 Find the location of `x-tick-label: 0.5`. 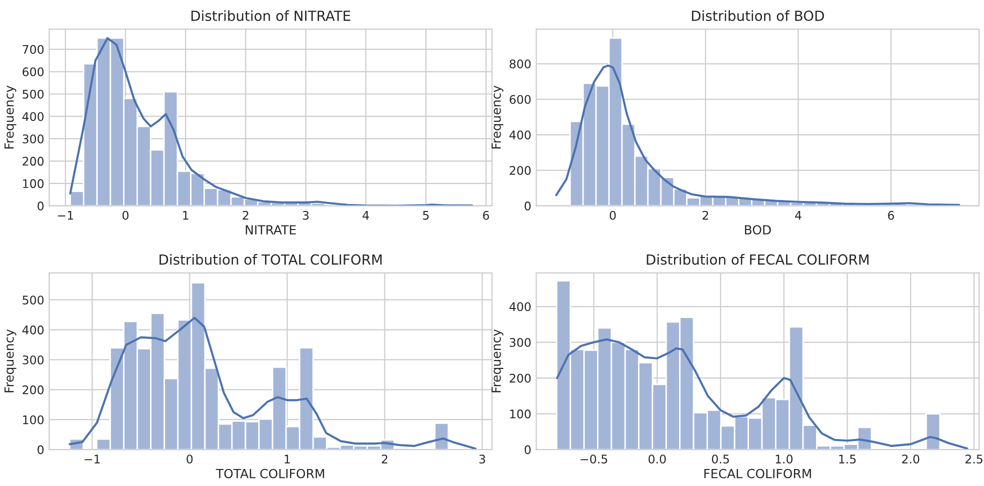

x-tick-label: 0.5 is located at coordinates (720, 459).